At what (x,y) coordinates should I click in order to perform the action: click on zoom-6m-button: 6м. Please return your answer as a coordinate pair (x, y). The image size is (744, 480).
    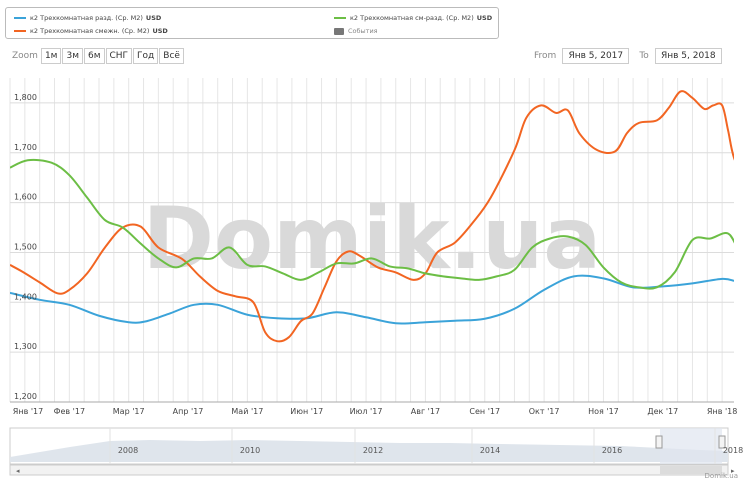
    Looking at the image, I should click on (94, 56).